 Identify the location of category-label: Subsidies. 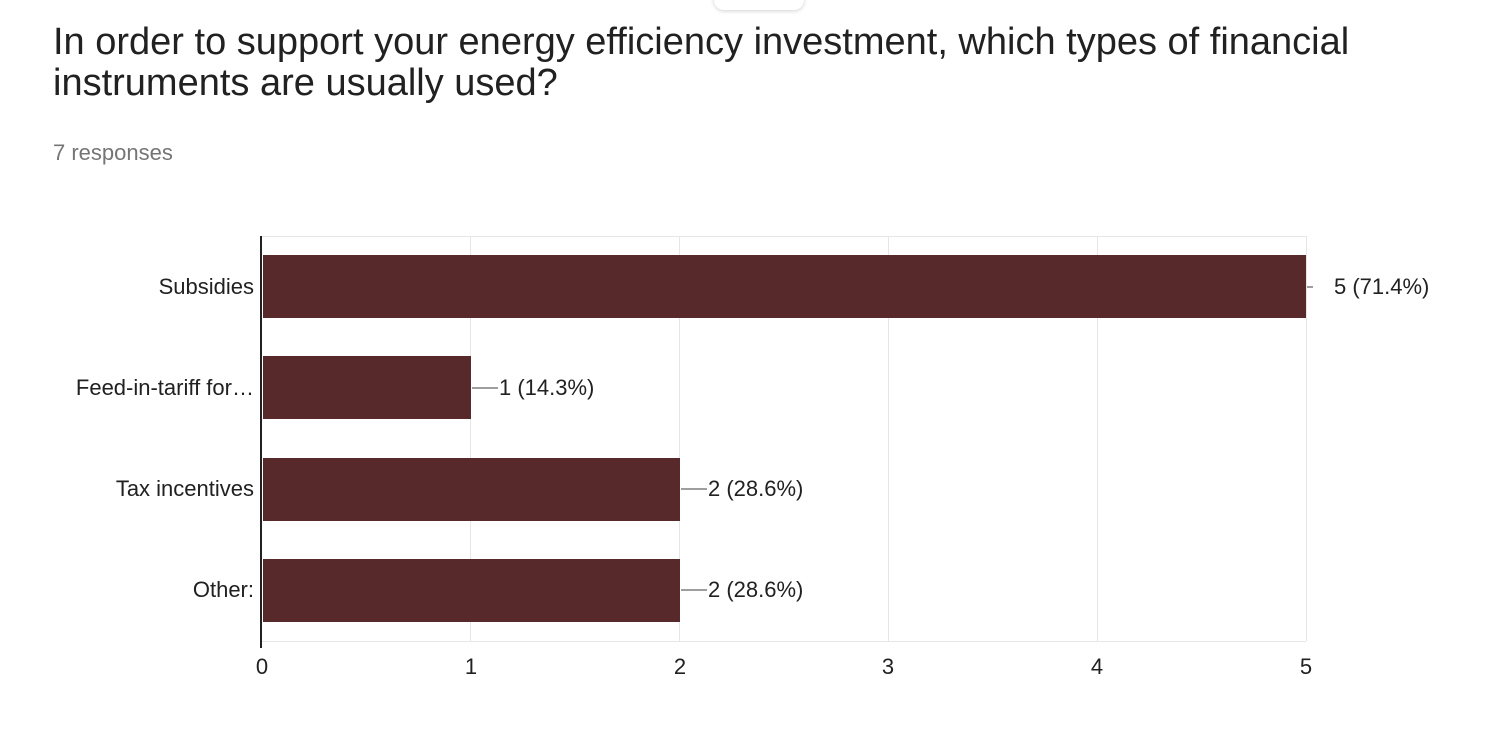
(206, 286).